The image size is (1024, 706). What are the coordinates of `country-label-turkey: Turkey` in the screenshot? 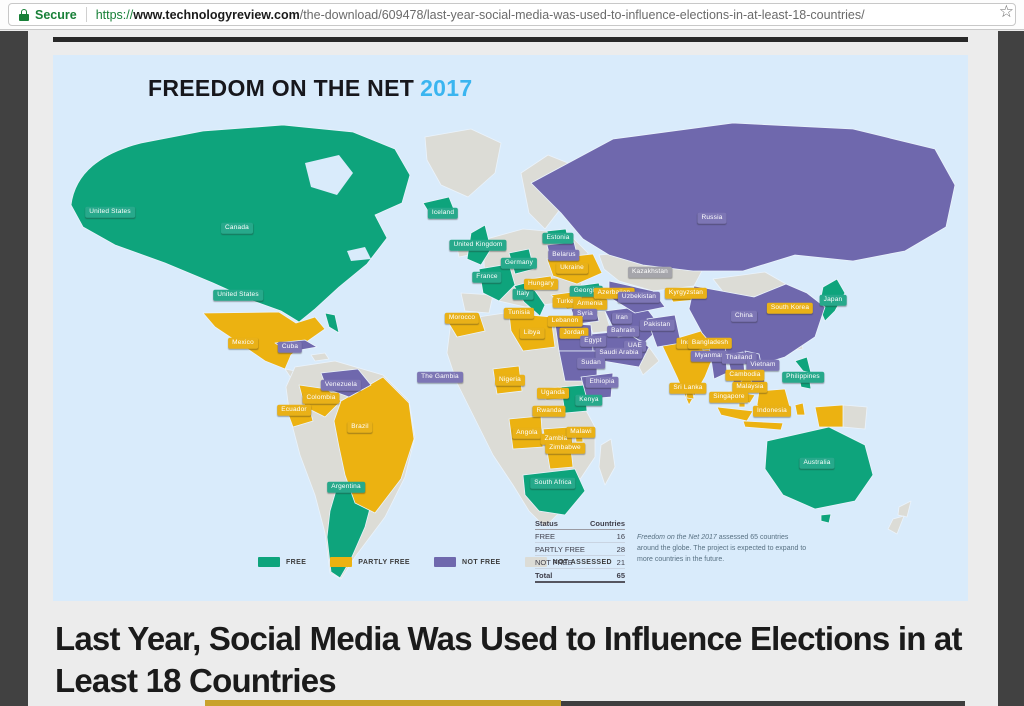 It's located at (567, 302).